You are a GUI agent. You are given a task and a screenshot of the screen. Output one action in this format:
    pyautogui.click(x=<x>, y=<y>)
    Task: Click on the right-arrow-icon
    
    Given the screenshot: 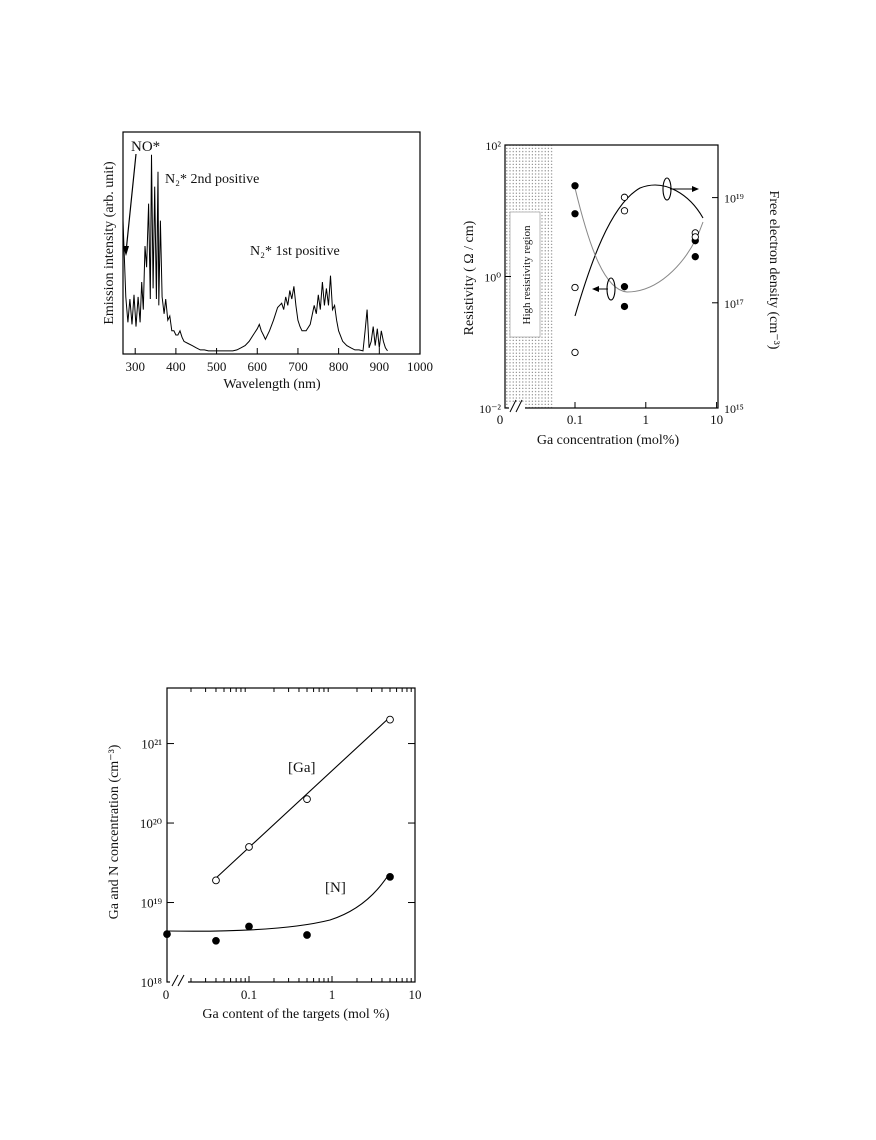 What is the action you would take?
    pyautogui.click(x=695, y=189)
    